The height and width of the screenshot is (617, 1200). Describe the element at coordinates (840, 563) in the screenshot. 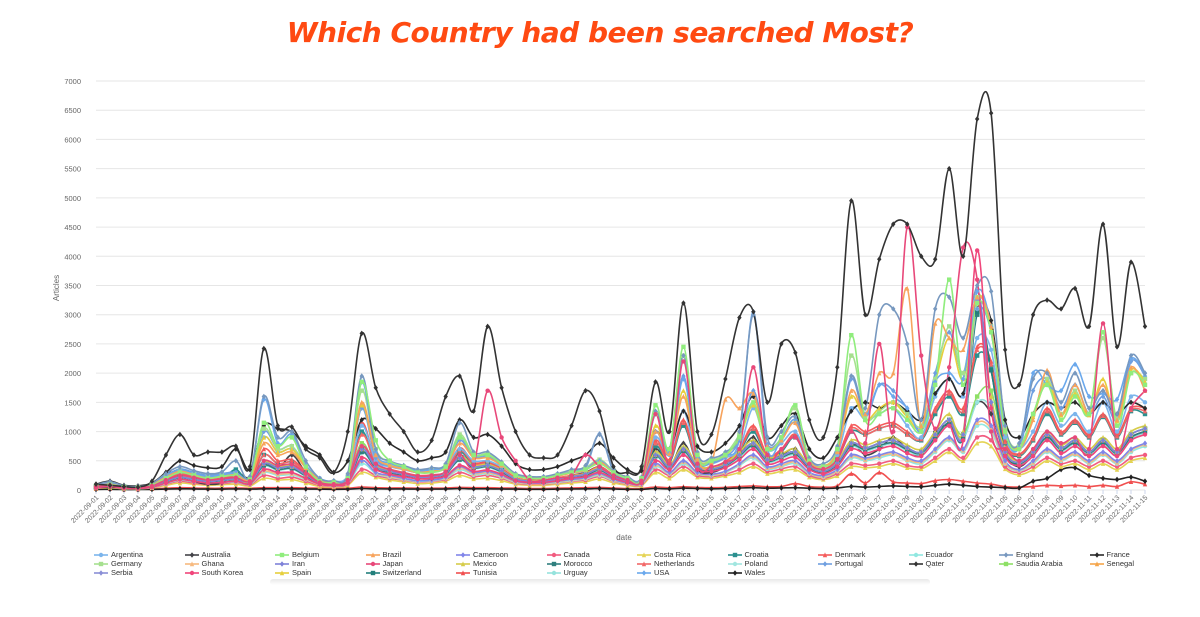

I see `legend-item-portugal: Portugal` at that location.